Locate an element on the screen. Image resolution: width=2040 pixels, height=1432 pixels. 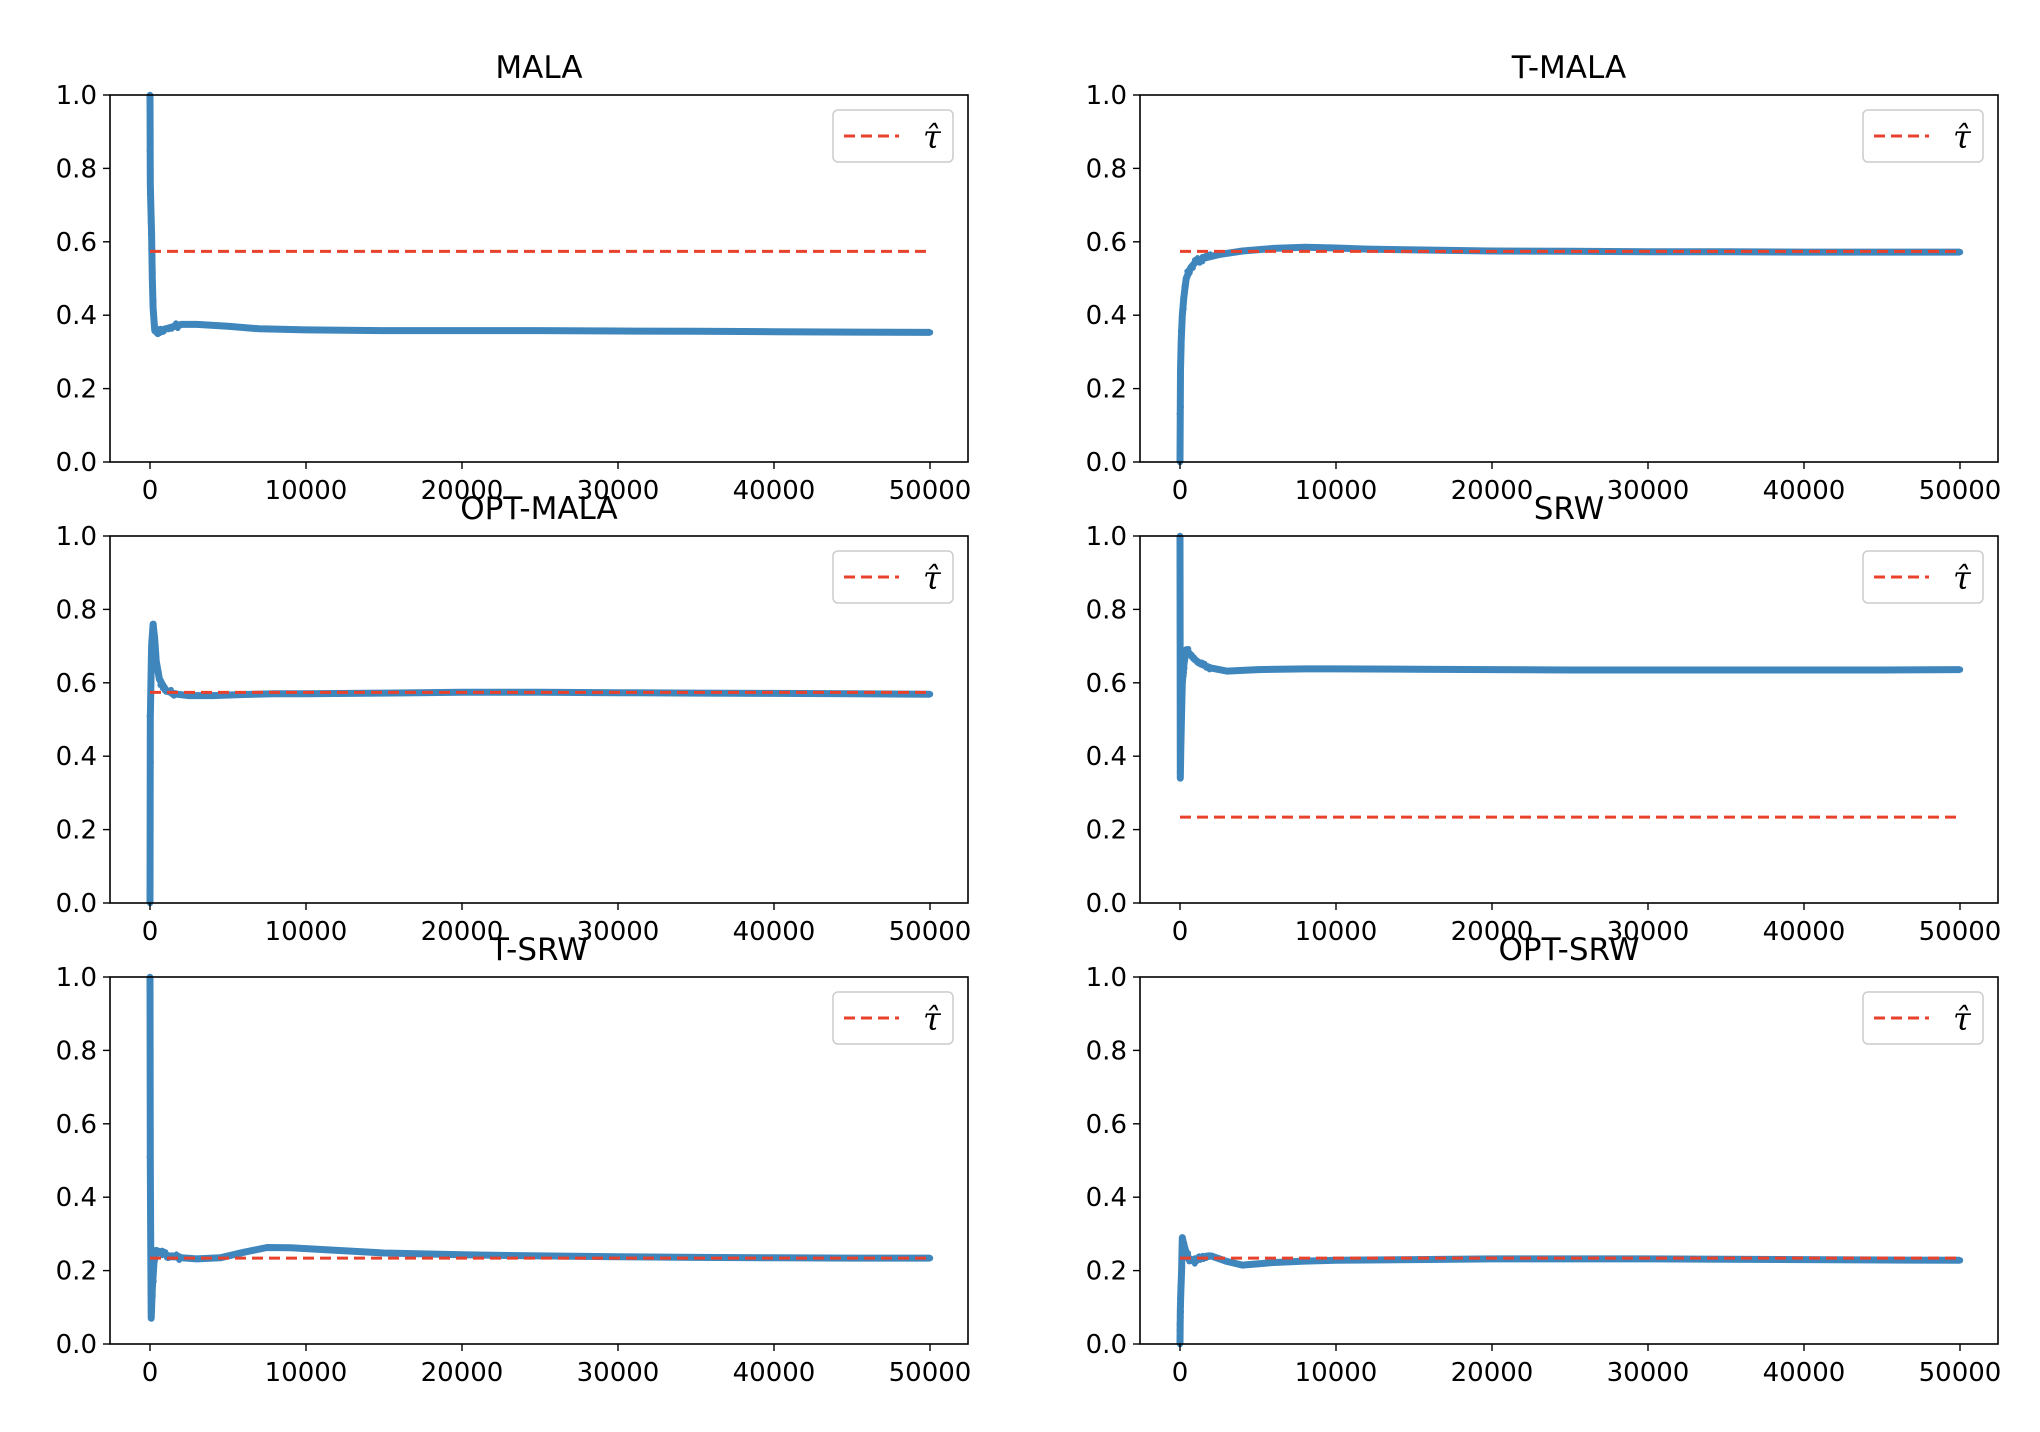
subplot-title: T-SRW is located at coordinates (538, 950).